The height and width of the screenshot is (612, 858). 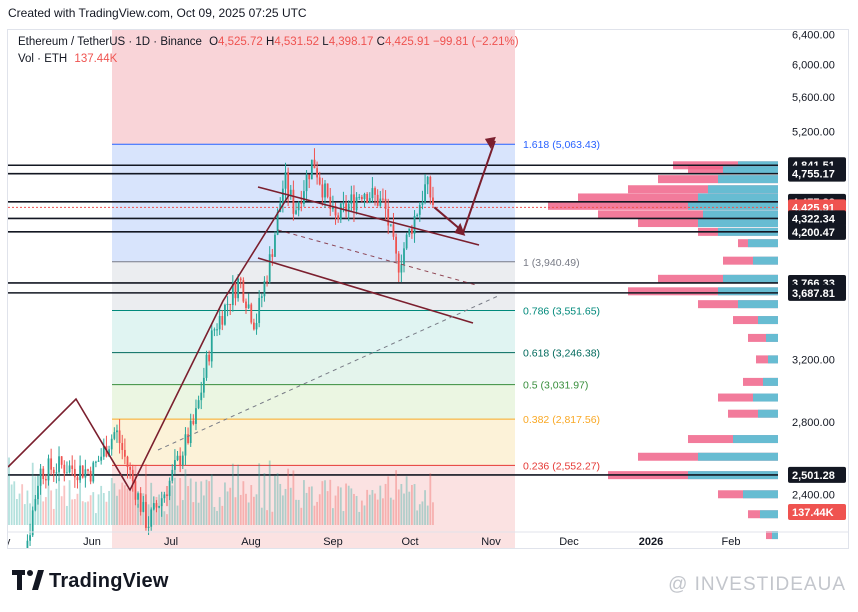 I want to click on fib-label-7: 0 (2,123.44), so click(x=551, y=548).